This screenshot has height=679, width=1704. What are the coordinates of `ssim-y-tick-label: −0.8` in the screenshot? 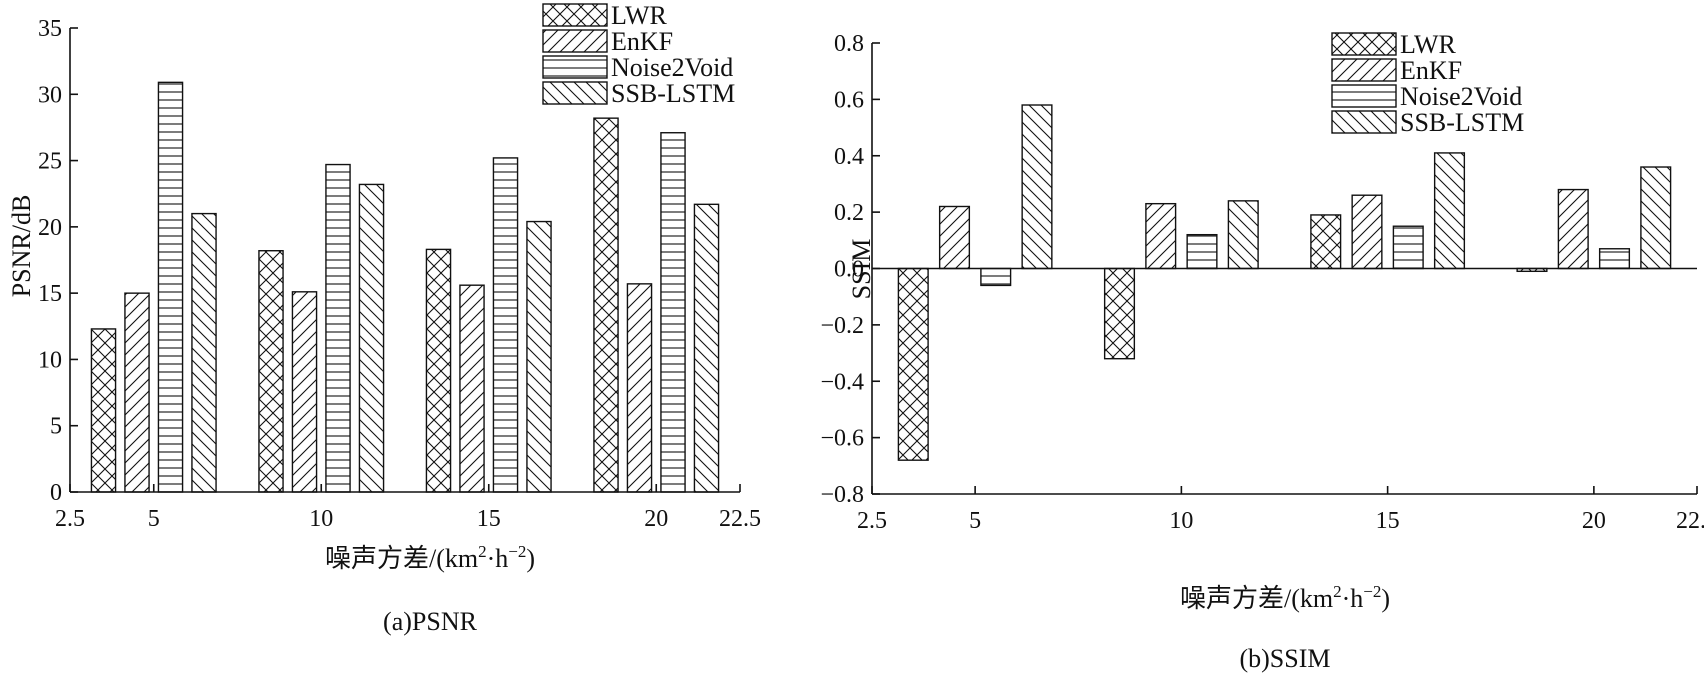 It's located at (842, 495).